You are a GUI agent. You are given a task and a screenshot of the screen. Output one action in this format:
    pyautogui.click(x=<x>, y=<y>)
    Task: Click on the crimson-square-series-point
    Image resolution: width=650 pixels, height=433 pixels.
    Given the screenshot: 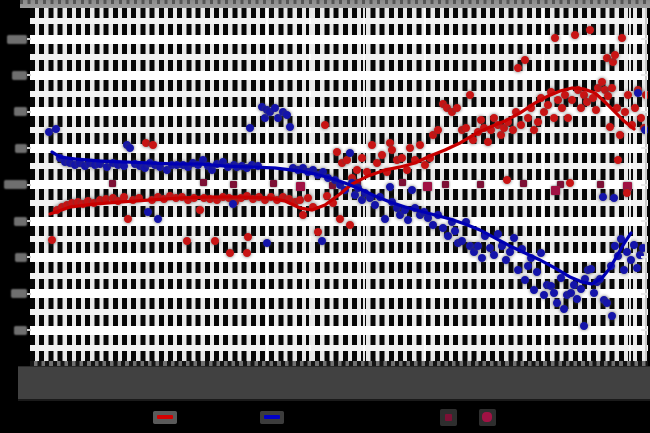 What is the action you would take?
    pyautogui.click(x=300, y=186)
    